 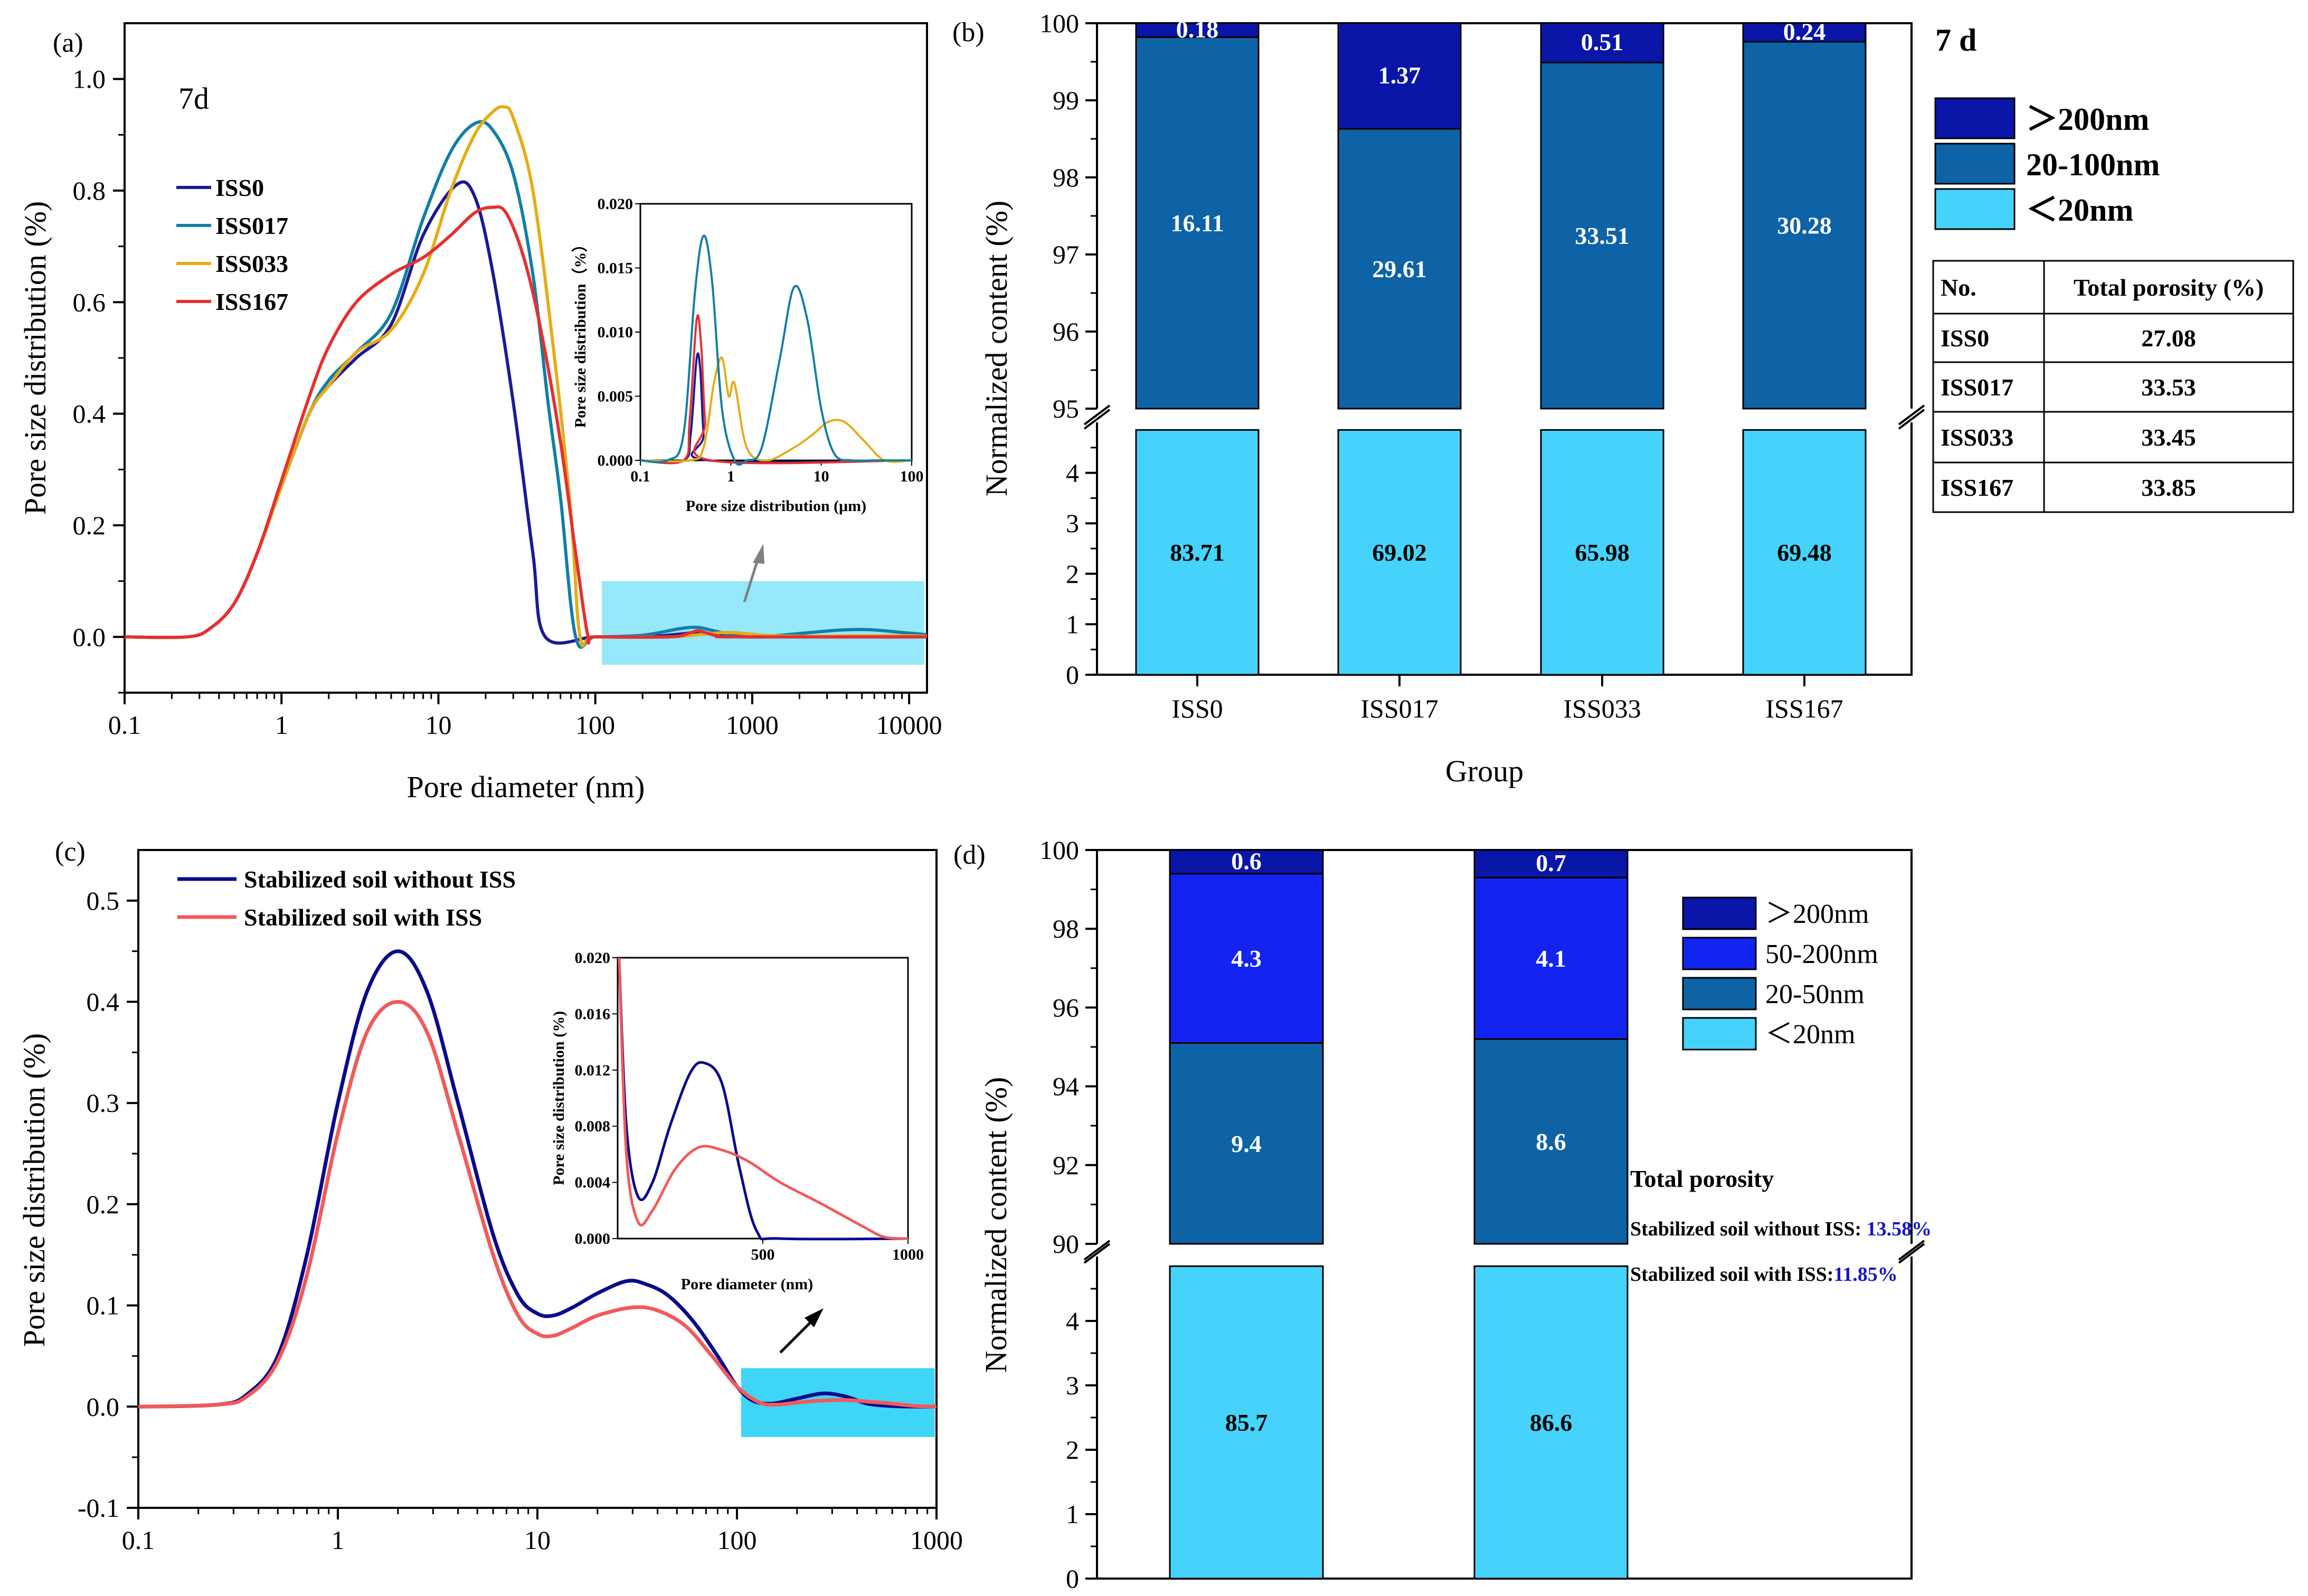 I want to click on x-tick-label-b: ISS167, so click(x=1804, y=708).